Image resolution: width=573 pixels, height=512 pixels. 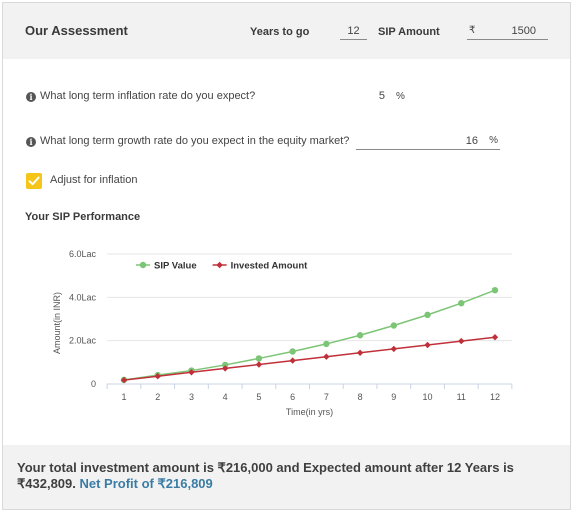 What do you see at coordinates (146, 483) in the screenshot?
I see `net-profit-text: Net Profit of ₹216,809` at bounding box center [146, 483].